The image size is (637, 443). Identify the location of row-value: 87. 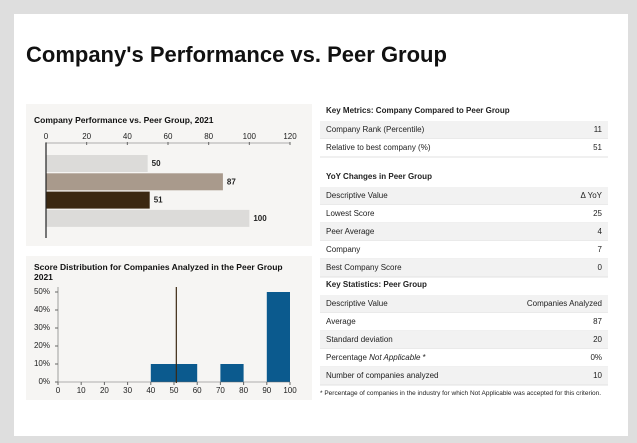
(597, 321).